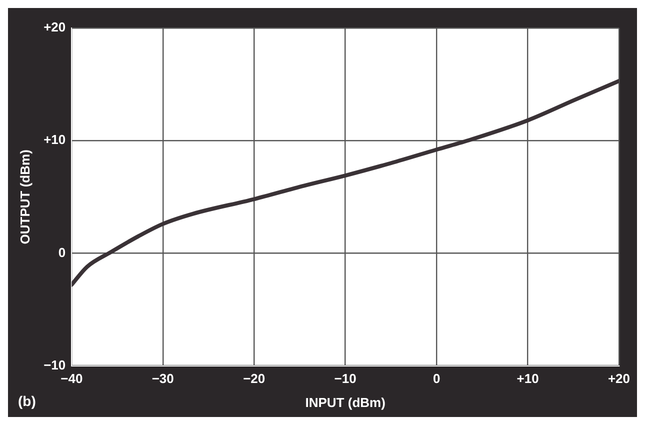  Describe the element at coordinates (55, 27) in the screenshot. I see `y-tick-label: +20` at that location.